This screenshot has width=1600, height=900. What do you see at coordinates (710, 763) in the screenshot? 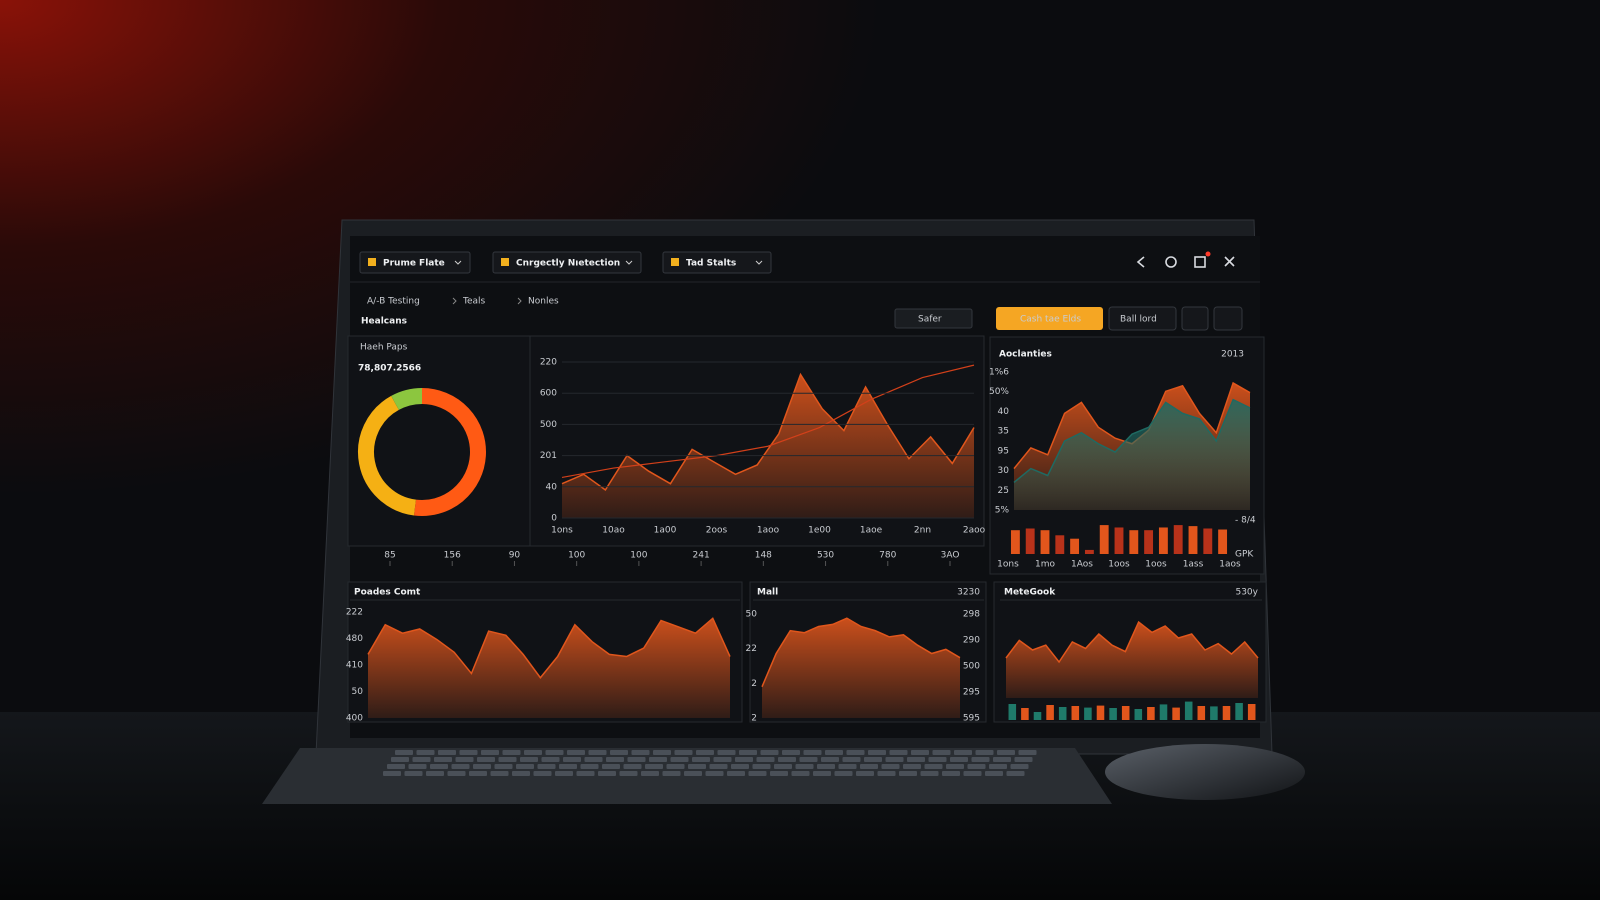
I see `keys` at bounding box center [710, 763].